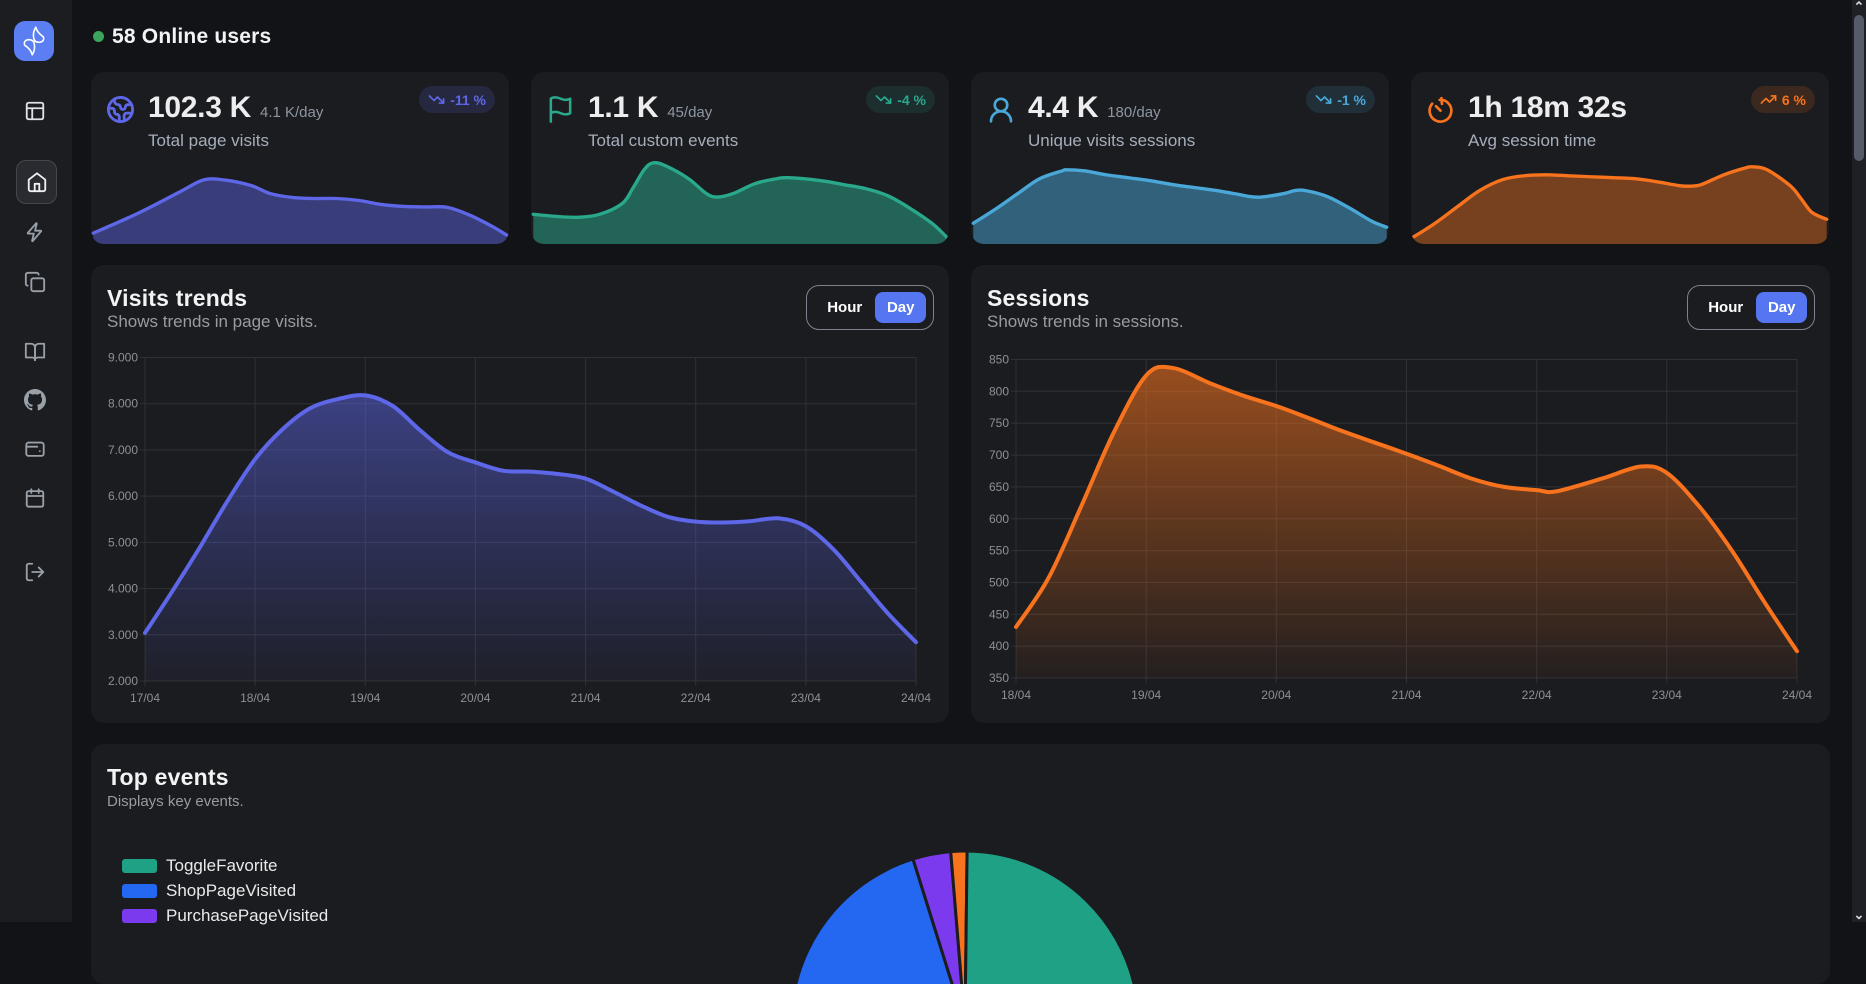  Describe the element at coordinates (999, 583) in the screenshot. I see `svg-text: 500` at that location.